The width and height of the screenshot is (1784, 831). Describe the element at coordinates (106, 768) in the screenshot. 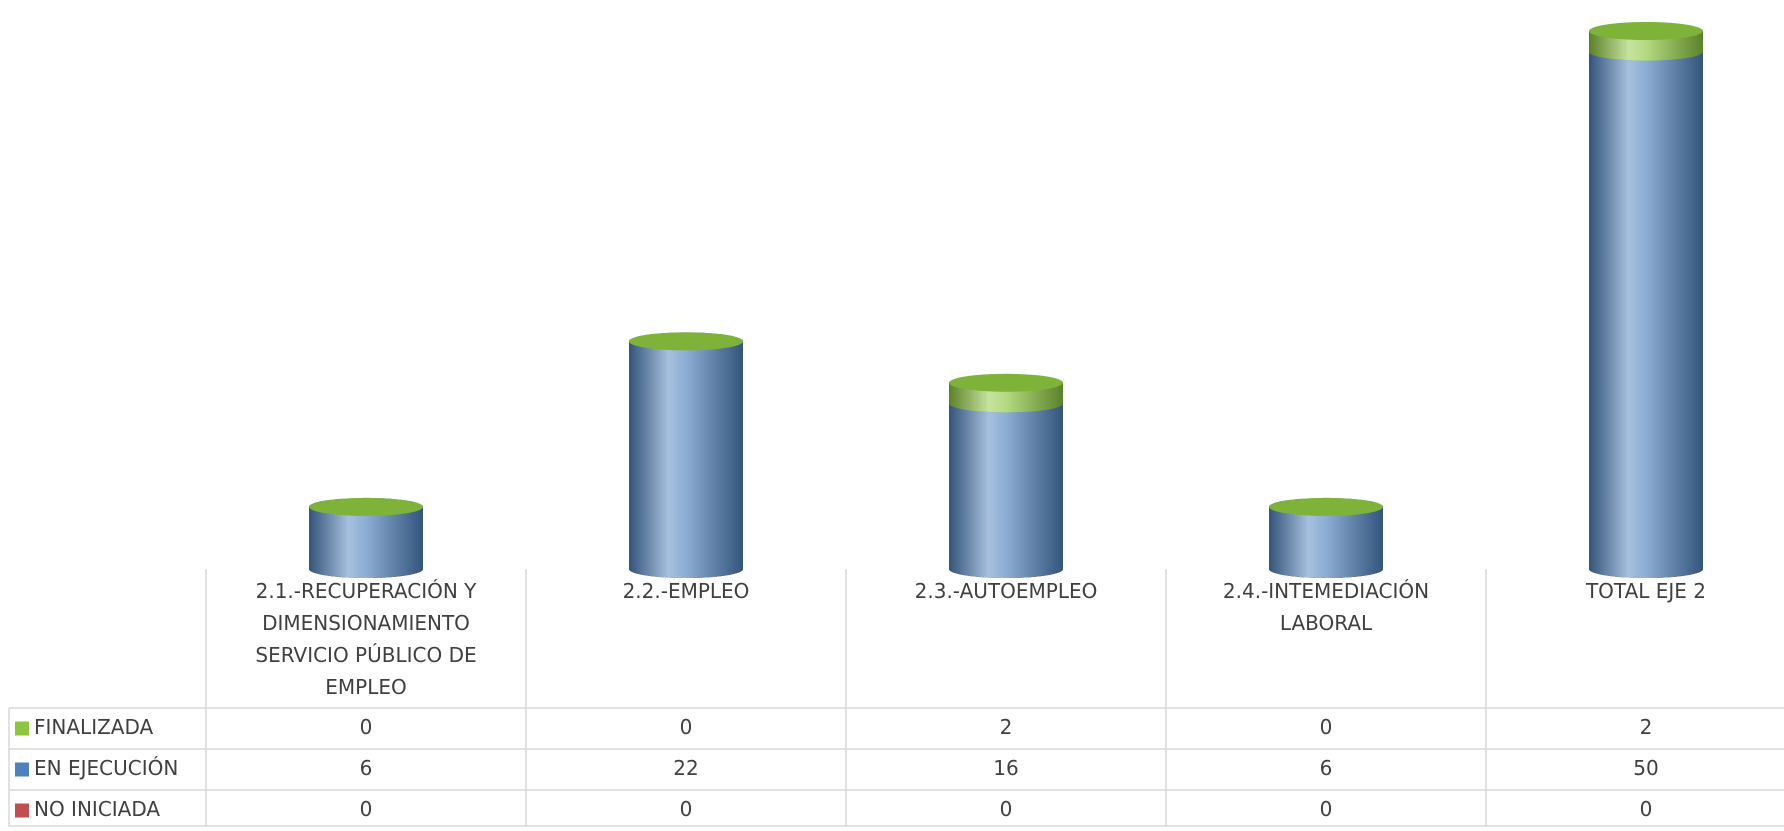

I see `legend-label: EN EJECUCIÓN` at that location.